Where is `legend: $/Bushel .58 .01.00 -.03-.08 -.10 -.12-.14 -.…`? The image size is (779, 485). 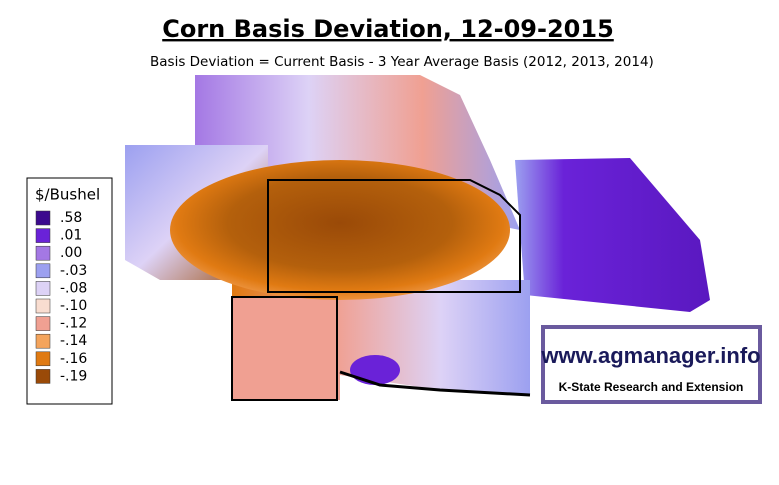 legend: $/Bushel .58 .01.00 -.03-.08 -.10 -.12-.14 -.… is located at coordinates (69, 291).